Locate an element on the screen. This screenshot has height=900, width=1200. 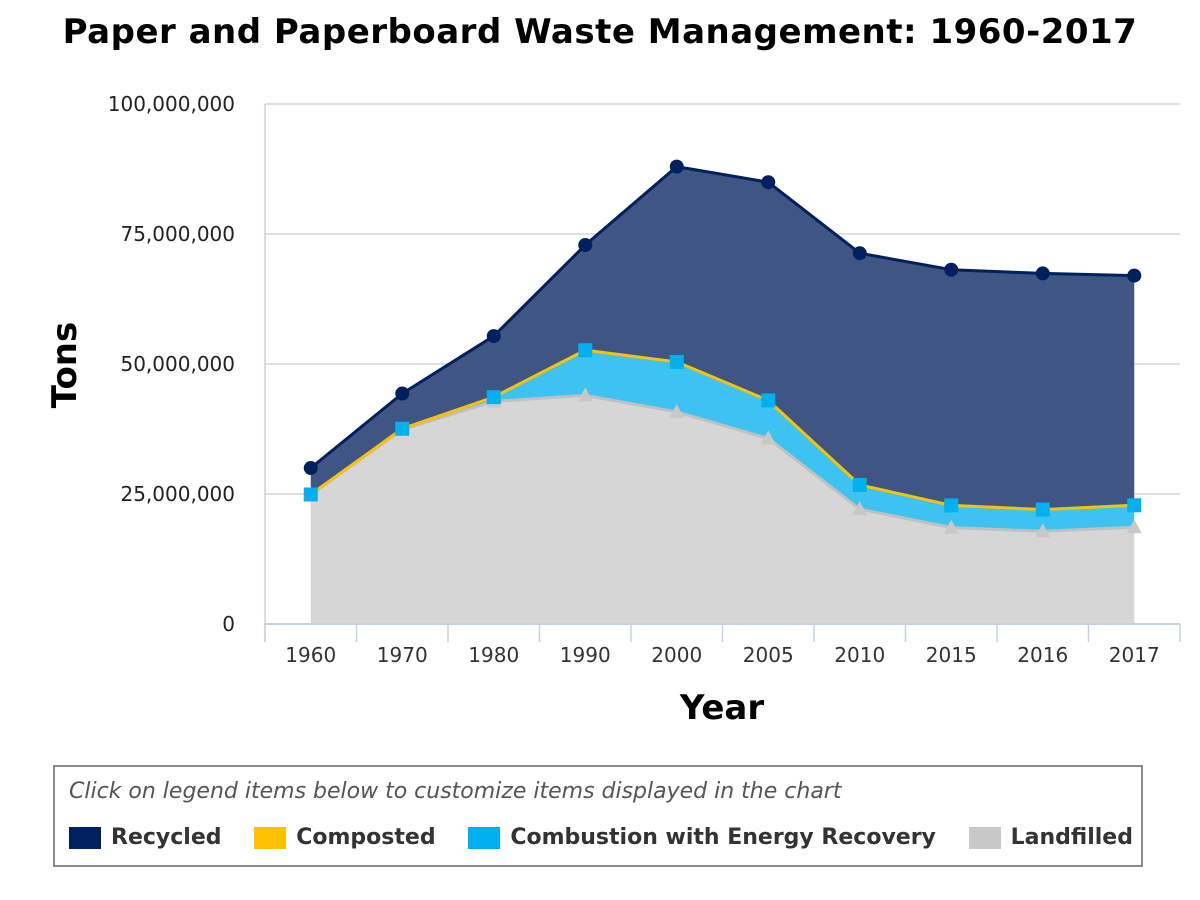
x-tick-label: 1980 is located at coordinates (493, 655).